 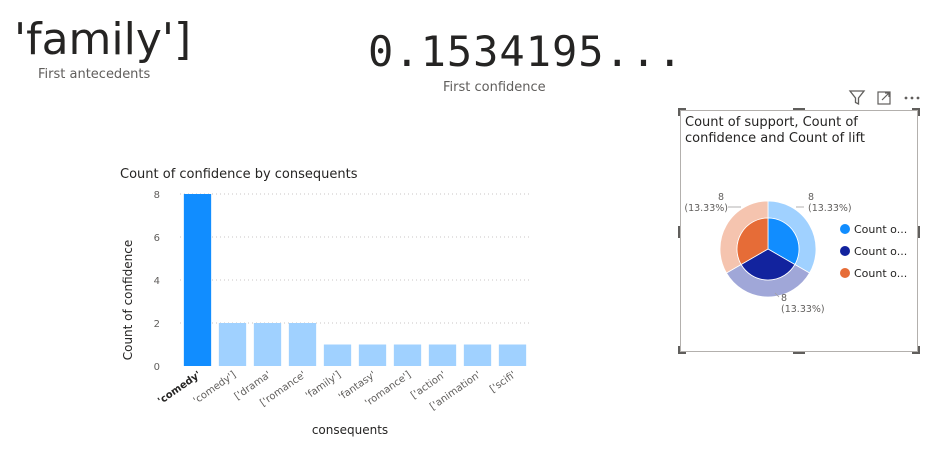 I want to click on resize-handle-left, so click(x=679, y=232).